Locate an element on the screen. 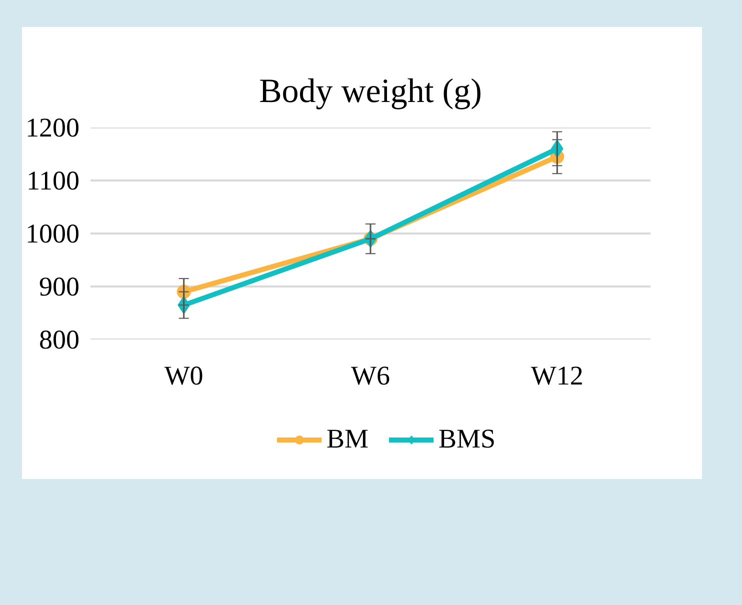 The image size is (742, 605). y-tick-label: 800 is located at coordinates (59, 339).